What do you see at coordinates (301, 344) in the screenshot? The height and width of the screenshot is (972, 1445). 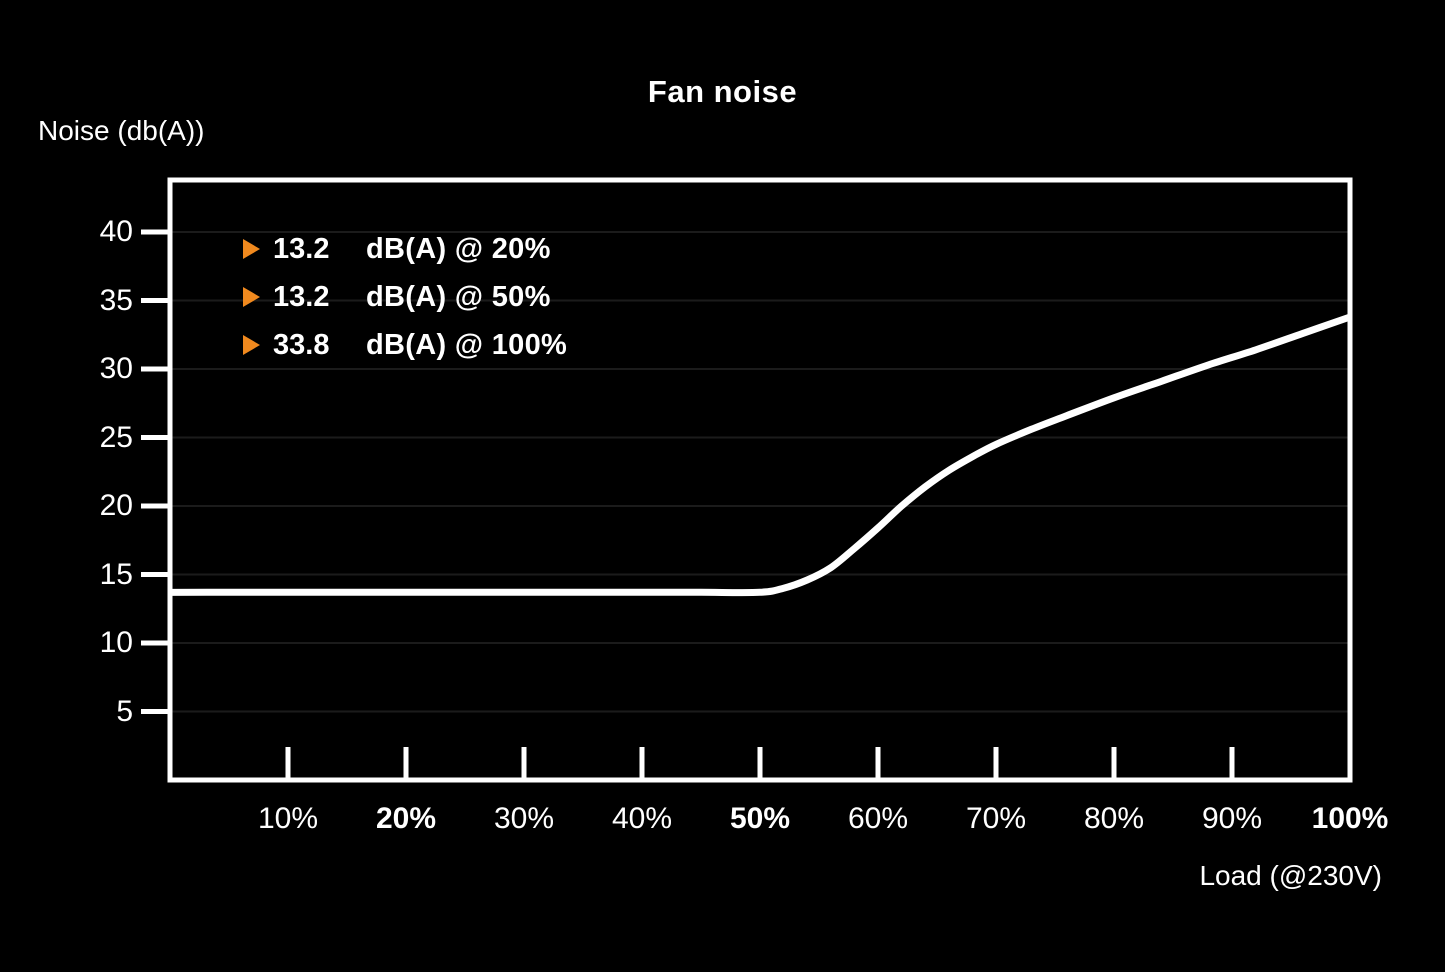 I see `legend-value: 33.8` at bounding box center [301, 344].